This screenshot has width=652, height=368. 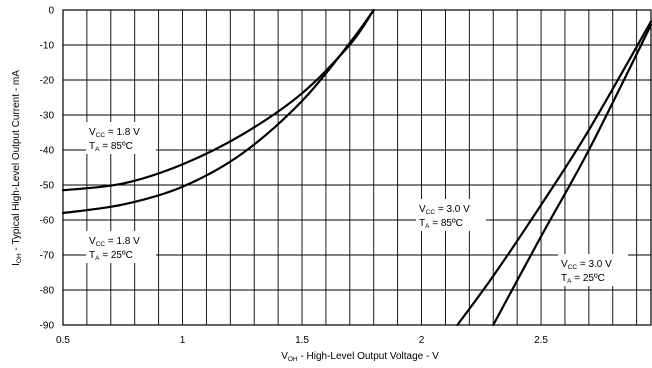 I want to click on y-tick-label: -70, so click(x=47, y=256).